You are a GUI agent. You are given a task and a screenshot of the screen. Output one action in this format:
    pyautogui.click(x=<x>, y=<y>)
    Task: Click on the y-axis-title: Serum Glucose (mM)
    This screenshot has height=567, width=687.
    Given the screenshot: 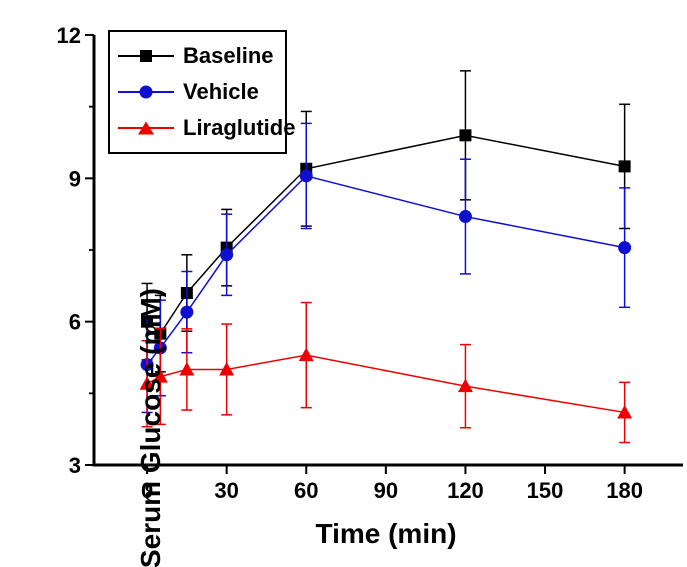 What is the action you would take?
    pyautogui.click(x=151, y=427)
    